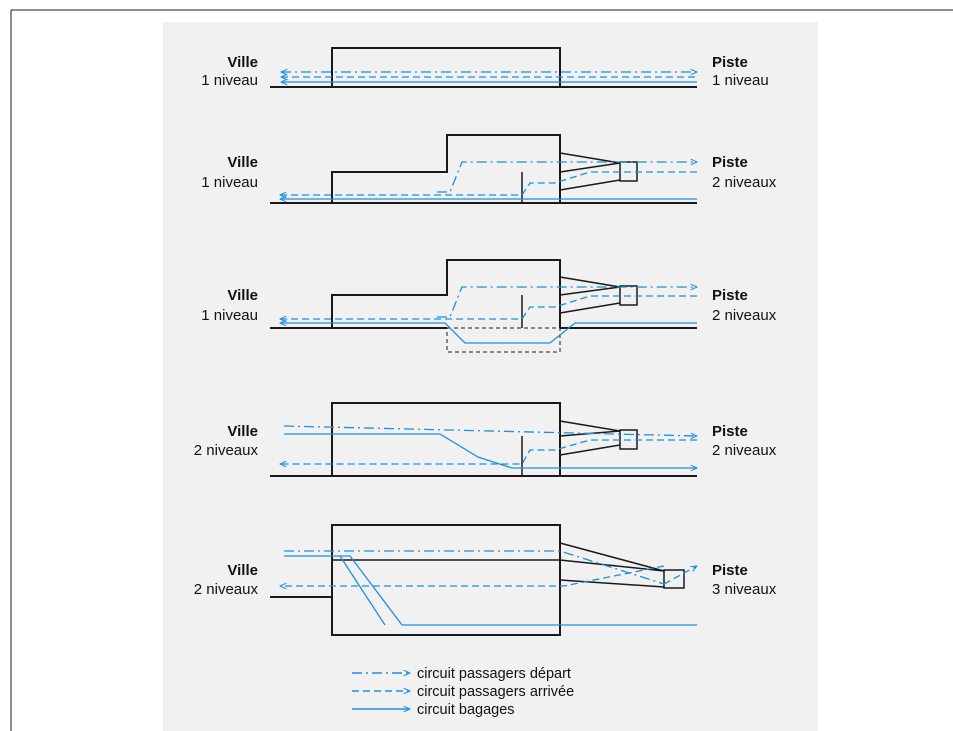 This screenshot has height=731, width=953. Describe the element at coordinates (740, 80) in the screenshot. I see `right-subtitle: 1 niveau` at that location.